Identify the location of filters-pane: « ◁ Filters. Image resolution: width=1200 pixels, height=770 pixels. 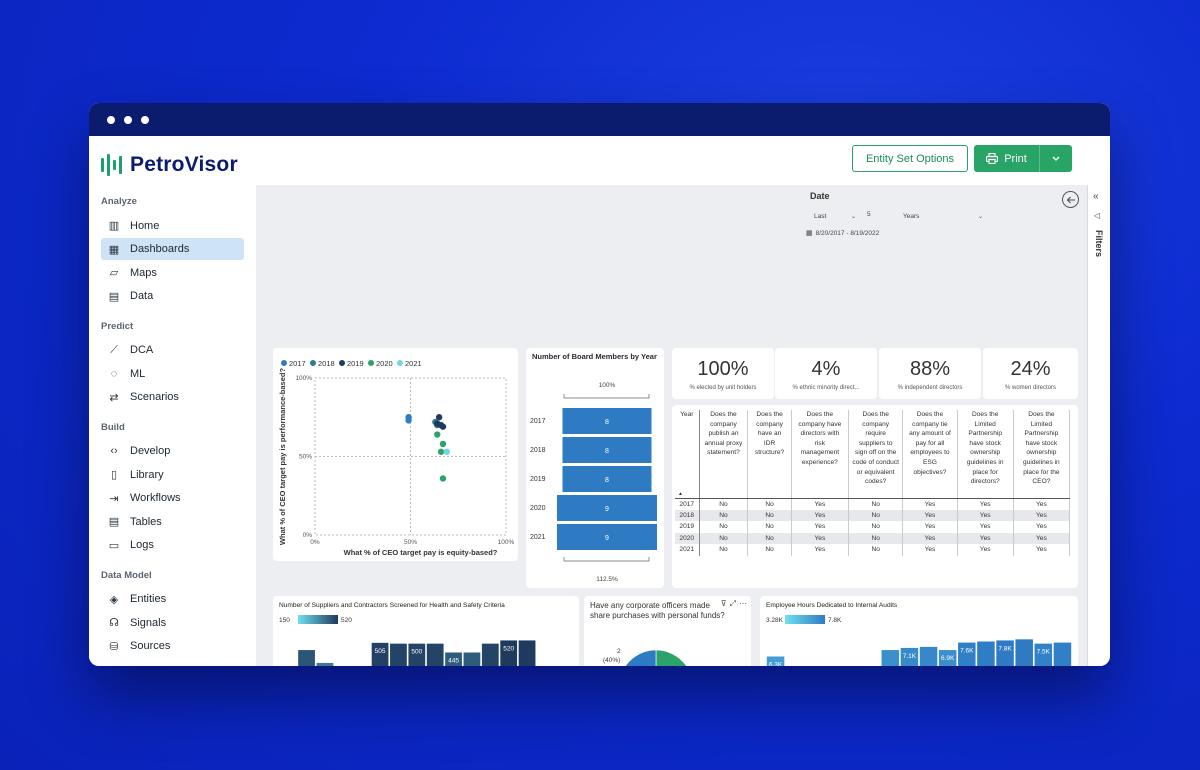
(1098, 425).